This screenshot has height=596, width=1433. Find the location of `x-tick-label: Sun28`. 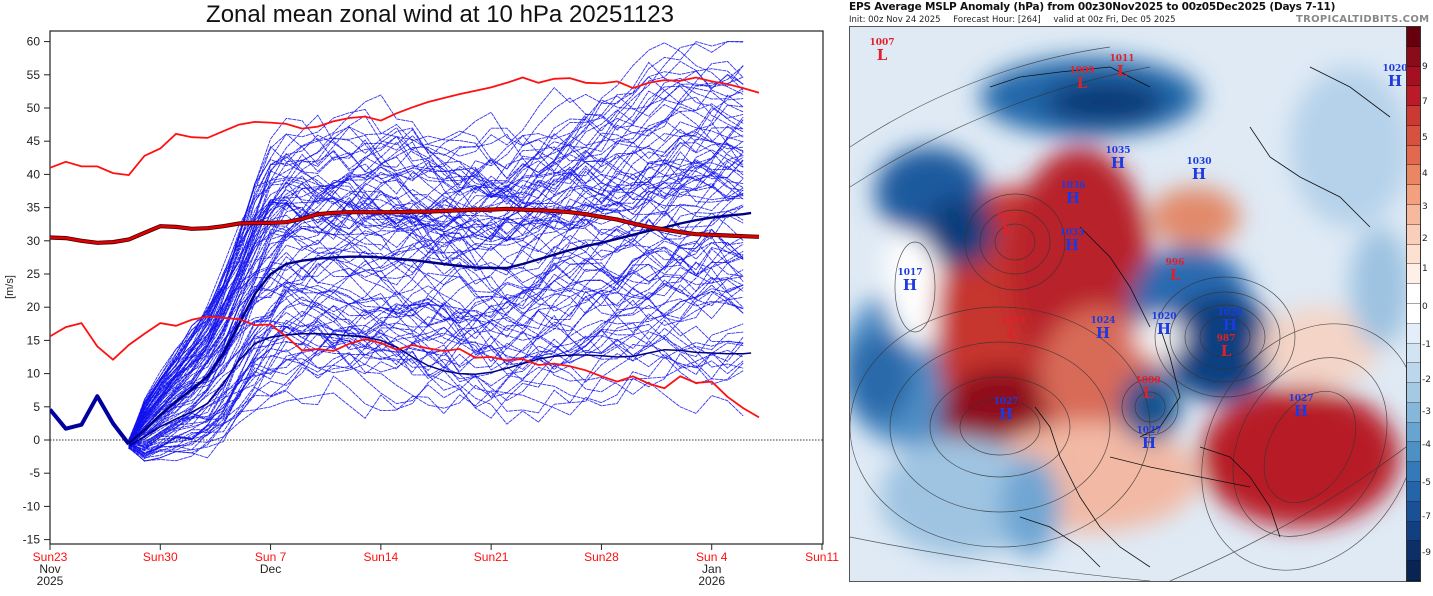

x-tick-label: Sun28 is located at coordinates (601, 557).